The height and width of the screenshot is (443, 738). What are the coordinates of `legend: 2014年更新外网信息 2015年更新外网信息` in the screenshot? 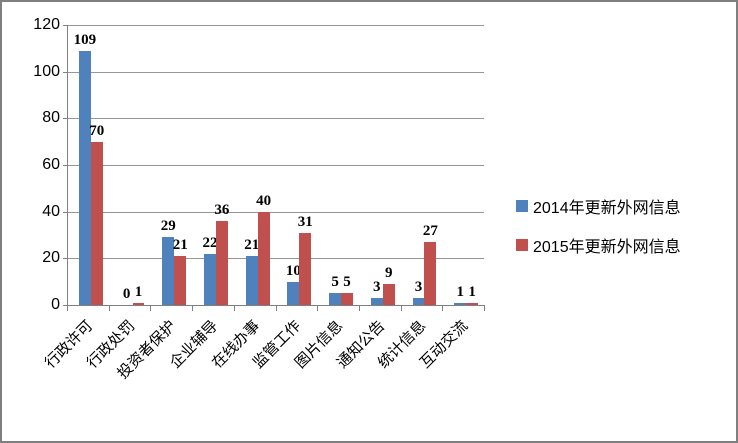 It's located at (598, 233).